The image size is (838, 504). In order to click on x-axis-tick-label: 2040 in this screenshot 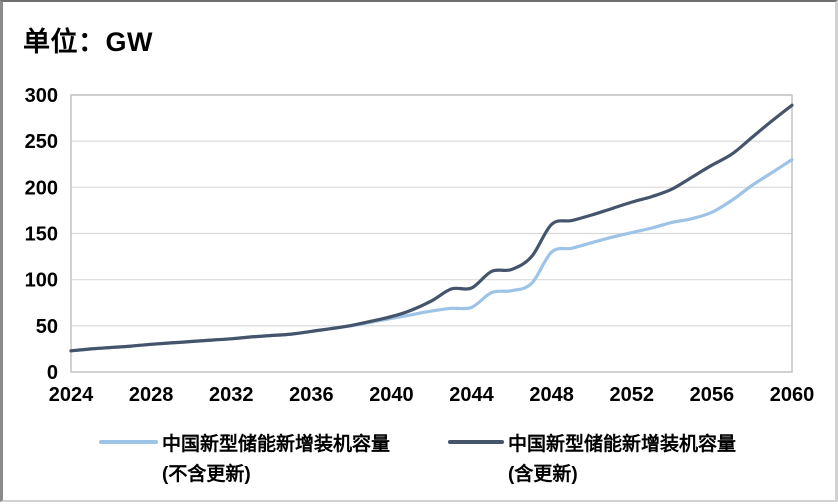, I will do `click(391, 395)`.